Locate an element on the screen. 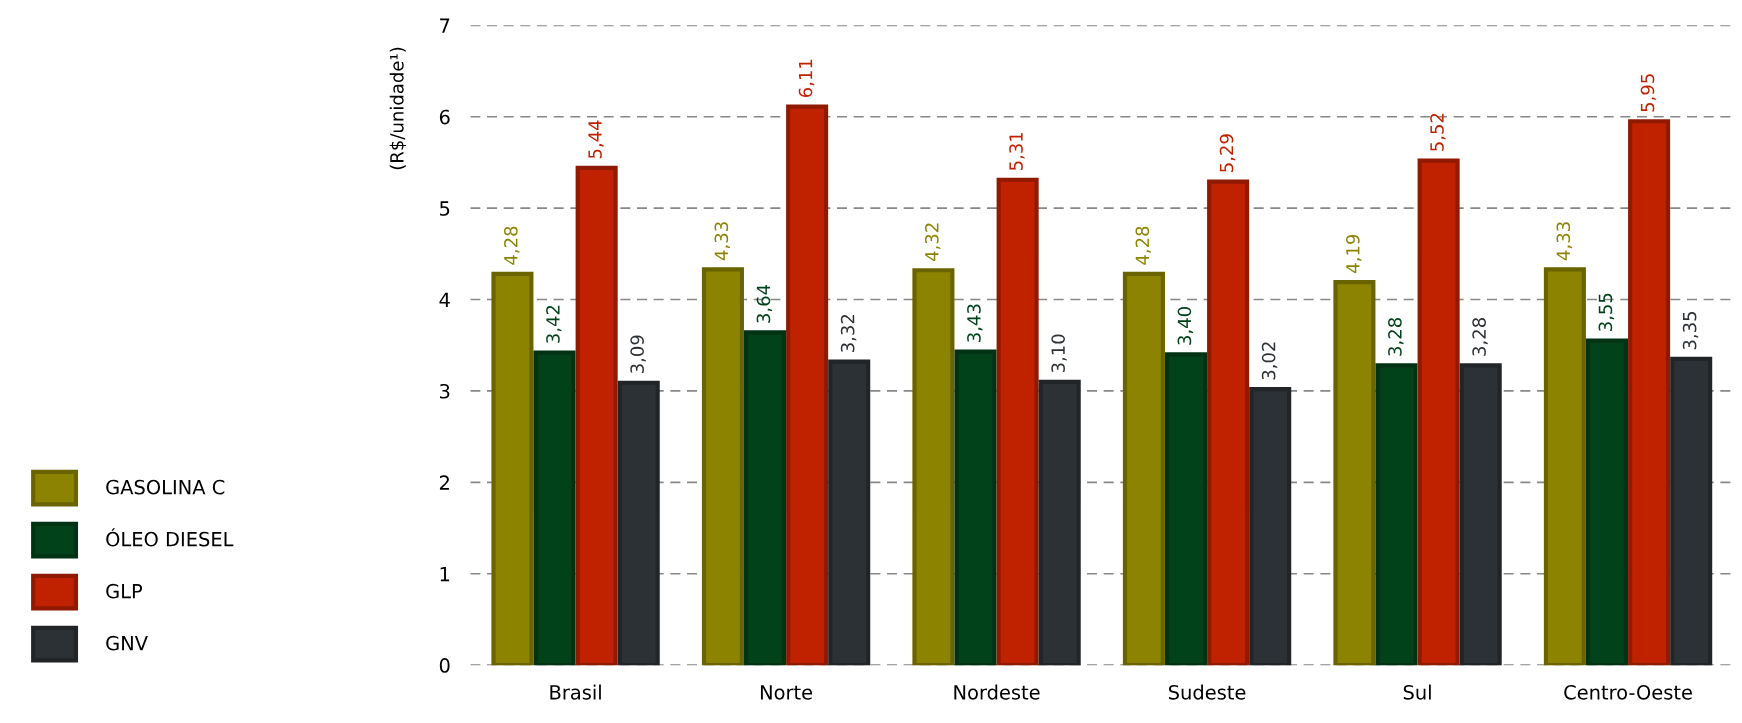  data-label: 5,95 is located at coordinates (1648, 93).